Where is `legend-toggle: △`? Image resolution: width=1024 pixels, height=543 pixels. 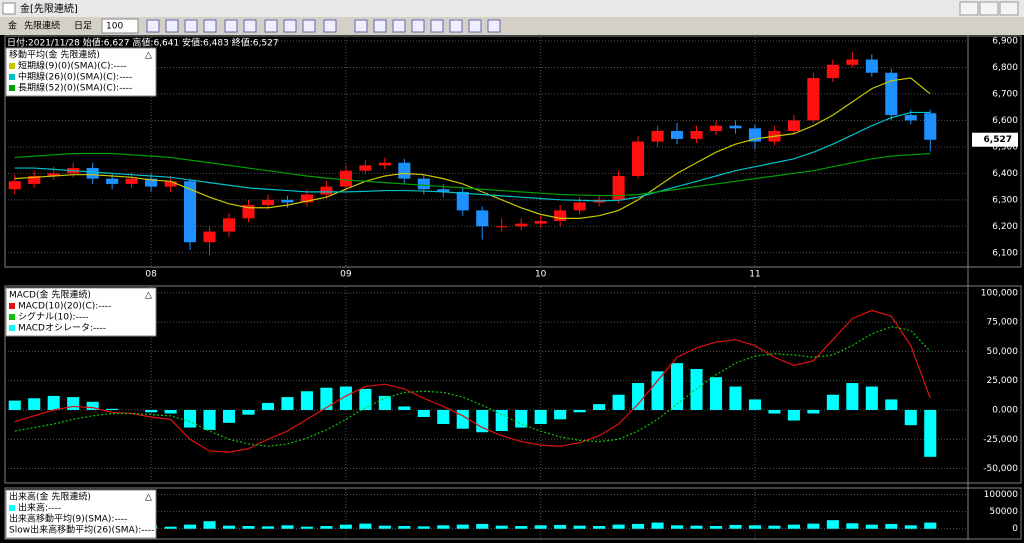 legend-toggle: △ is located at coordinates (148, 56).